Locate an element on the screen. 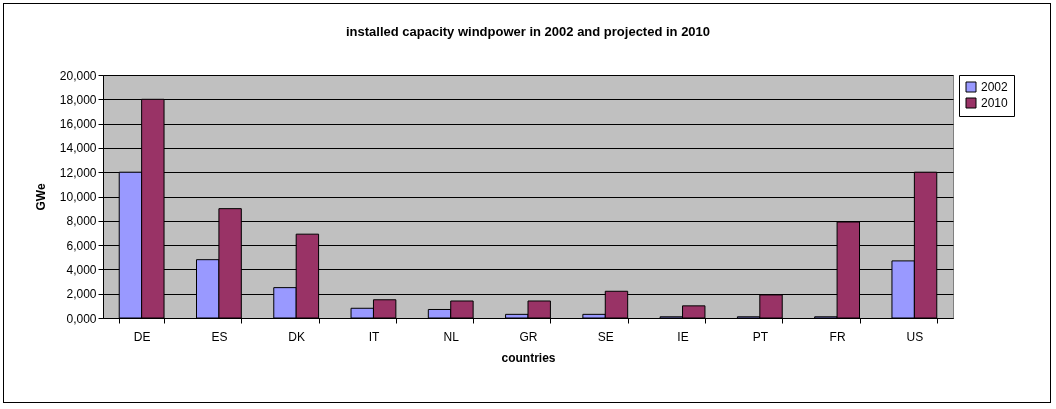  y-tick-label: 2,000 is located at coordinates (81, 294).